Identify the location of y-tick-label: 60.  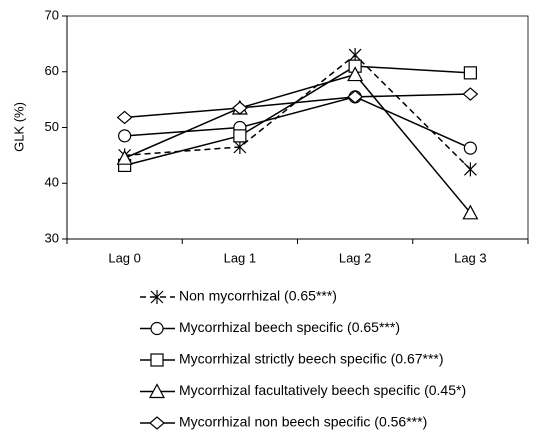
(52, 70).